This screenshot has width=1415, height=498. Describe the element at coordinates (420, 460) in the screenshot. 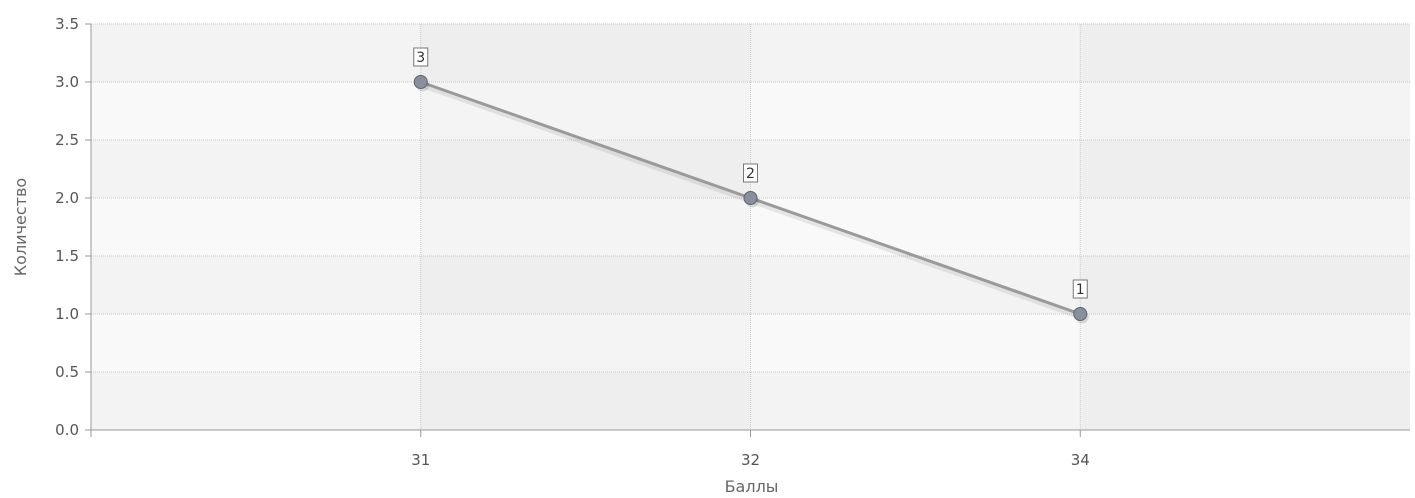

I see `x-tick-label: 31` at that location.